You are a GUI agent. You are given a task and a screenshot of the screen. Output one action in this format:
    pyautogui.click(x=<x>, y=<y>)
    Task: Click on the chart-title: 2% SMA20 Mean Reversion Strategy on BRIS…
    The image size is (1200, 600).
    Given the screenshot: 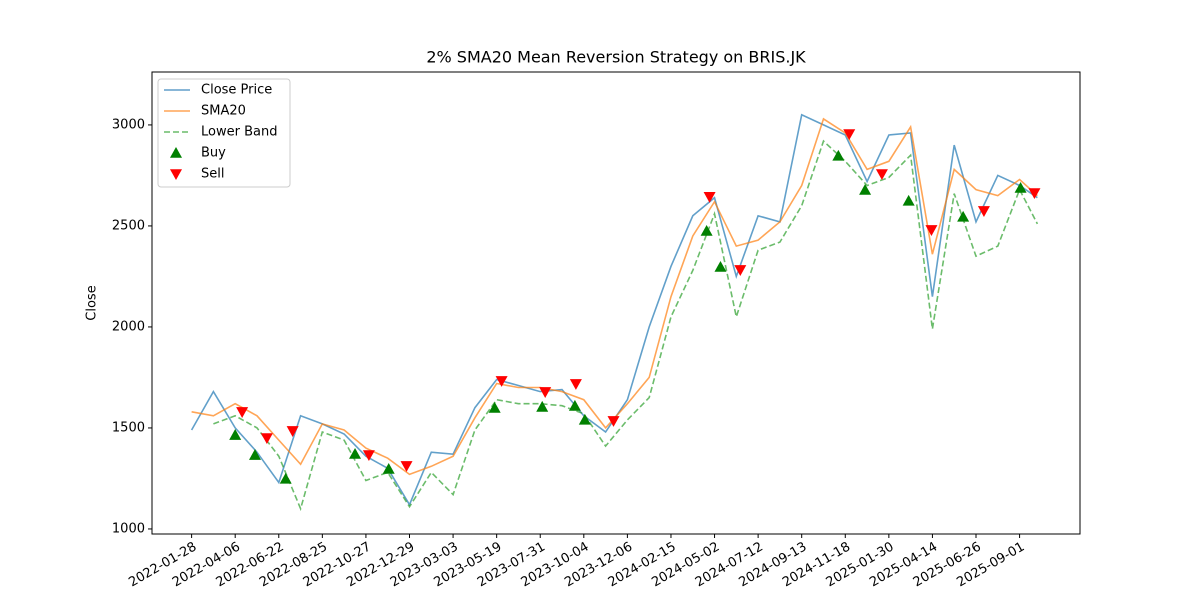 What is the action you would take?
    pyautogui.click(x=616, y=57)
    